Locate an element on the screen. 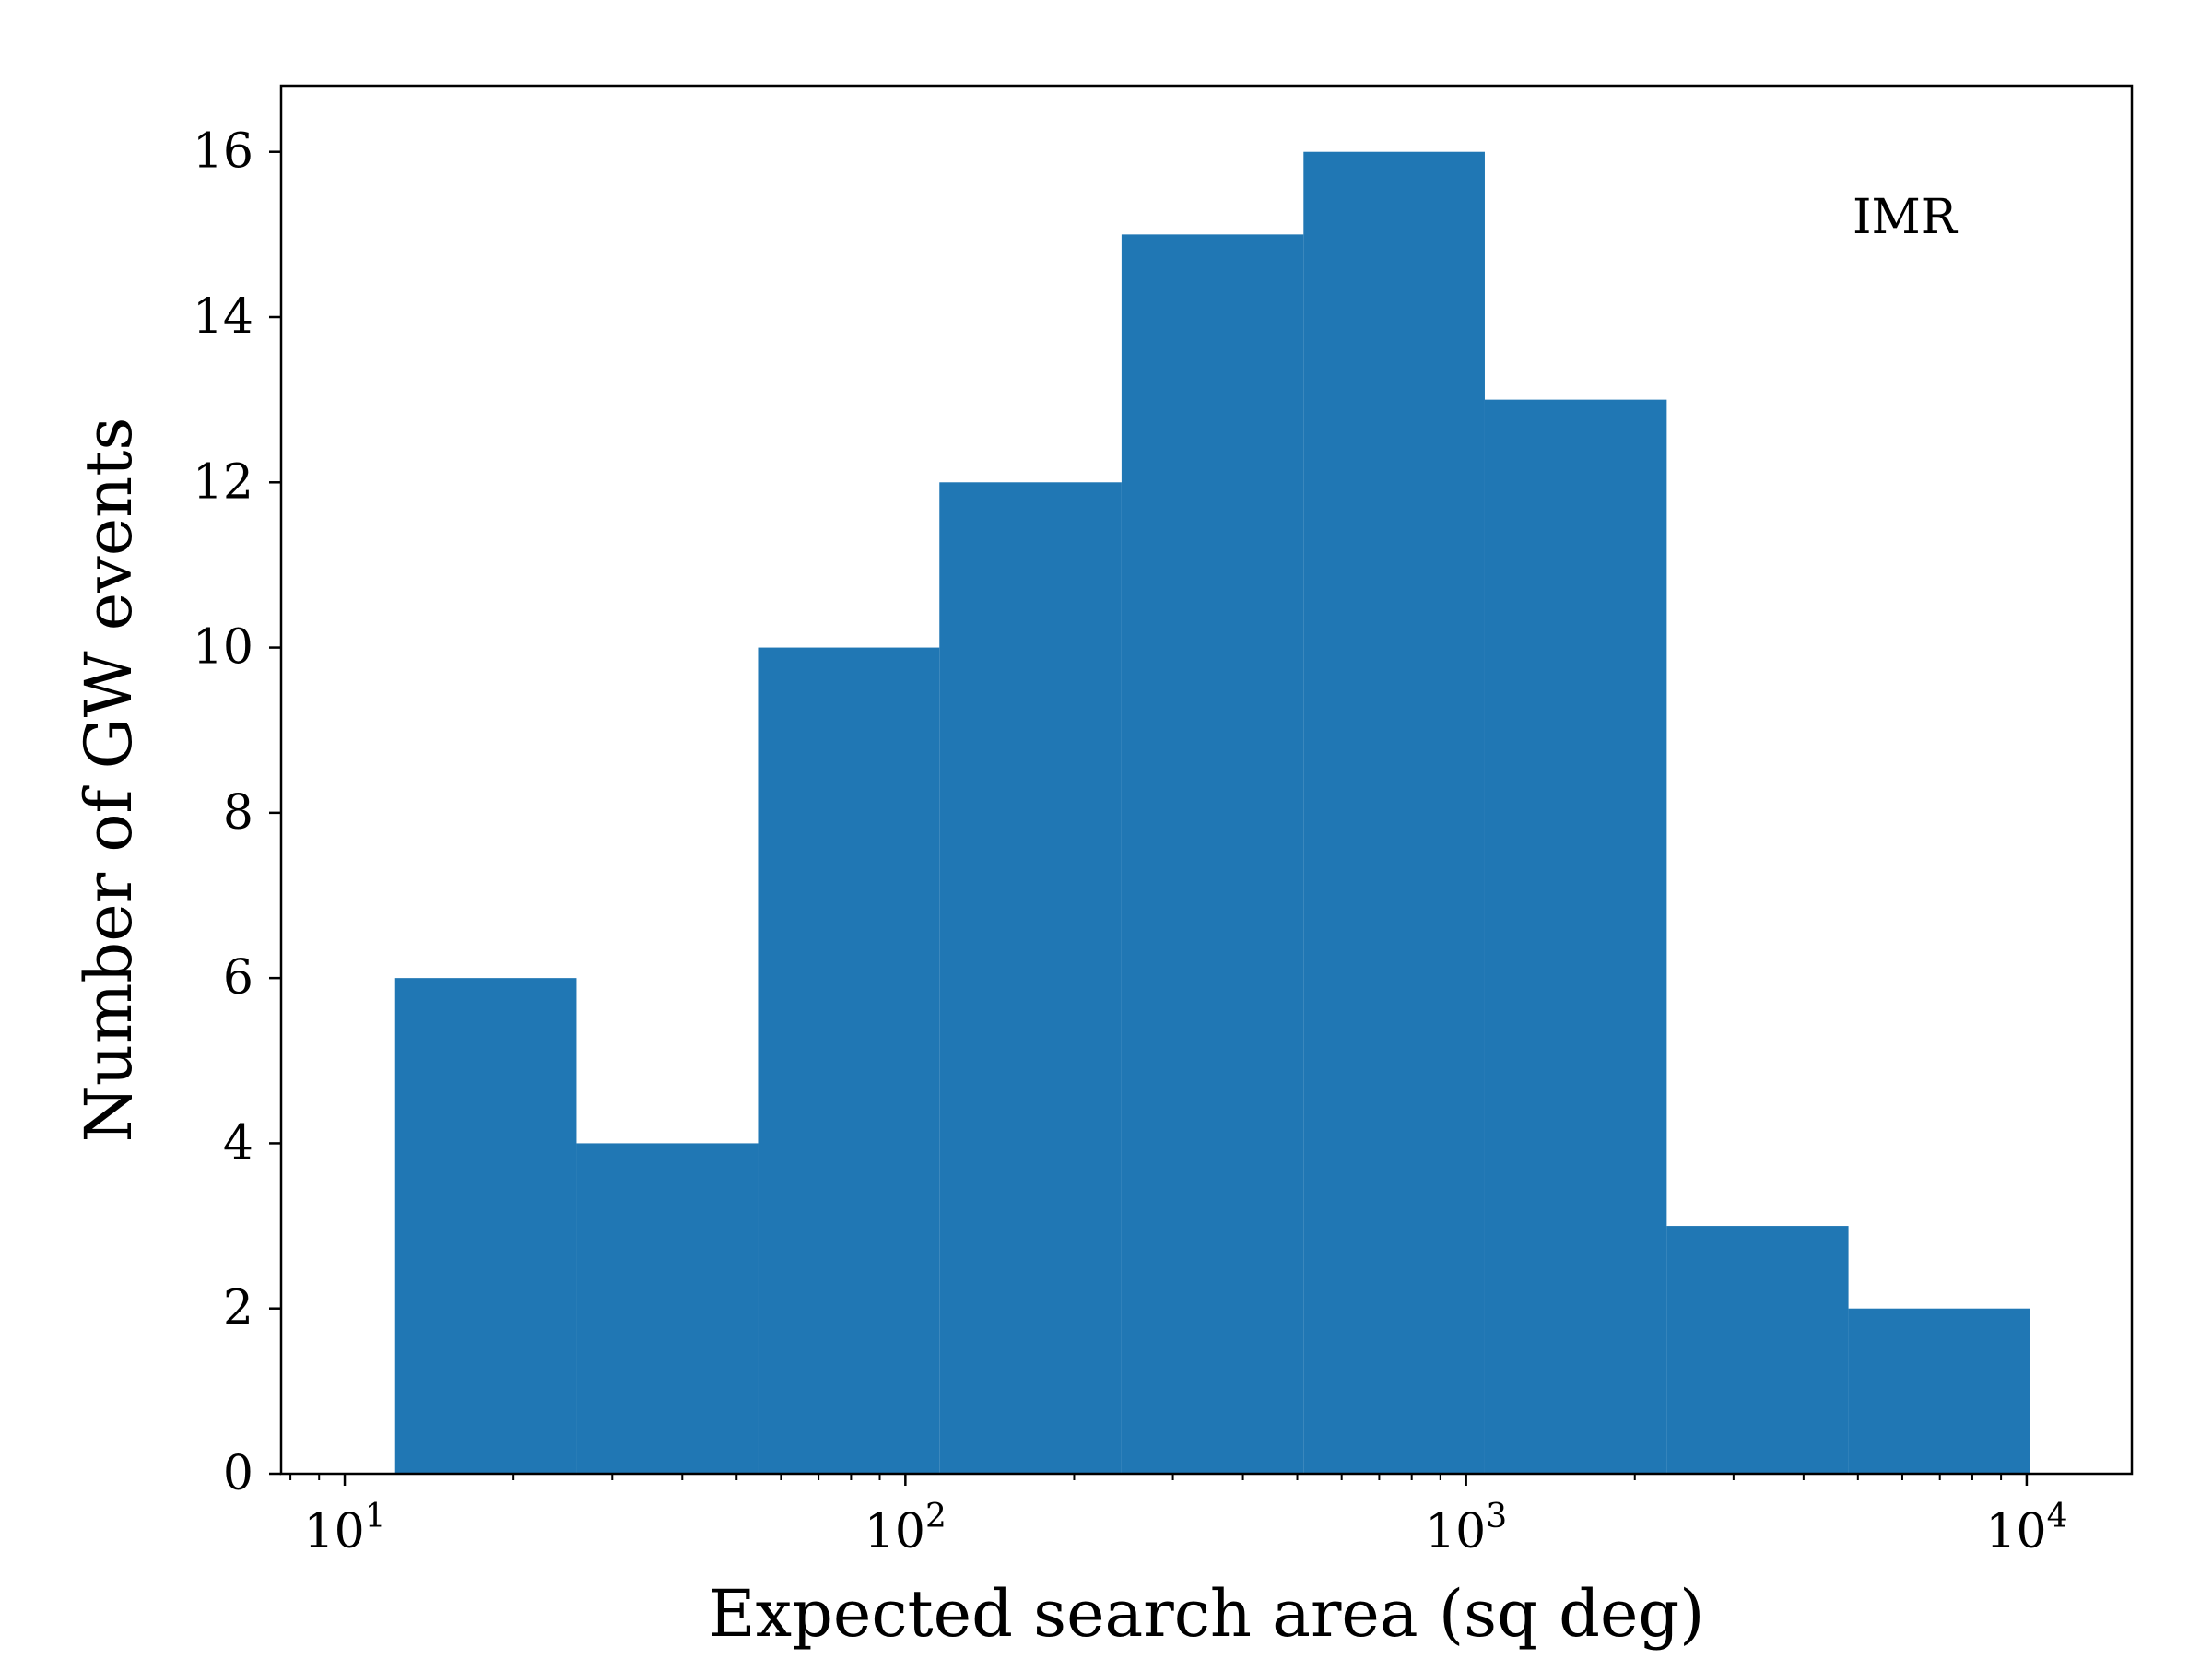  y-tick-label: 10 is located at coordinates (223, 648).